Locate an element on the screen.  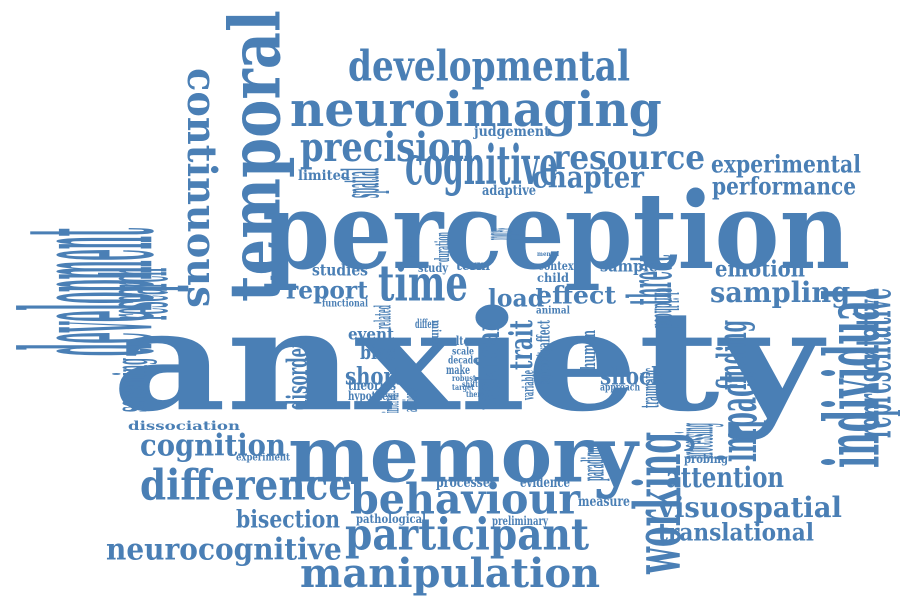
word-probing: probing is located at coordinates (706, 459).